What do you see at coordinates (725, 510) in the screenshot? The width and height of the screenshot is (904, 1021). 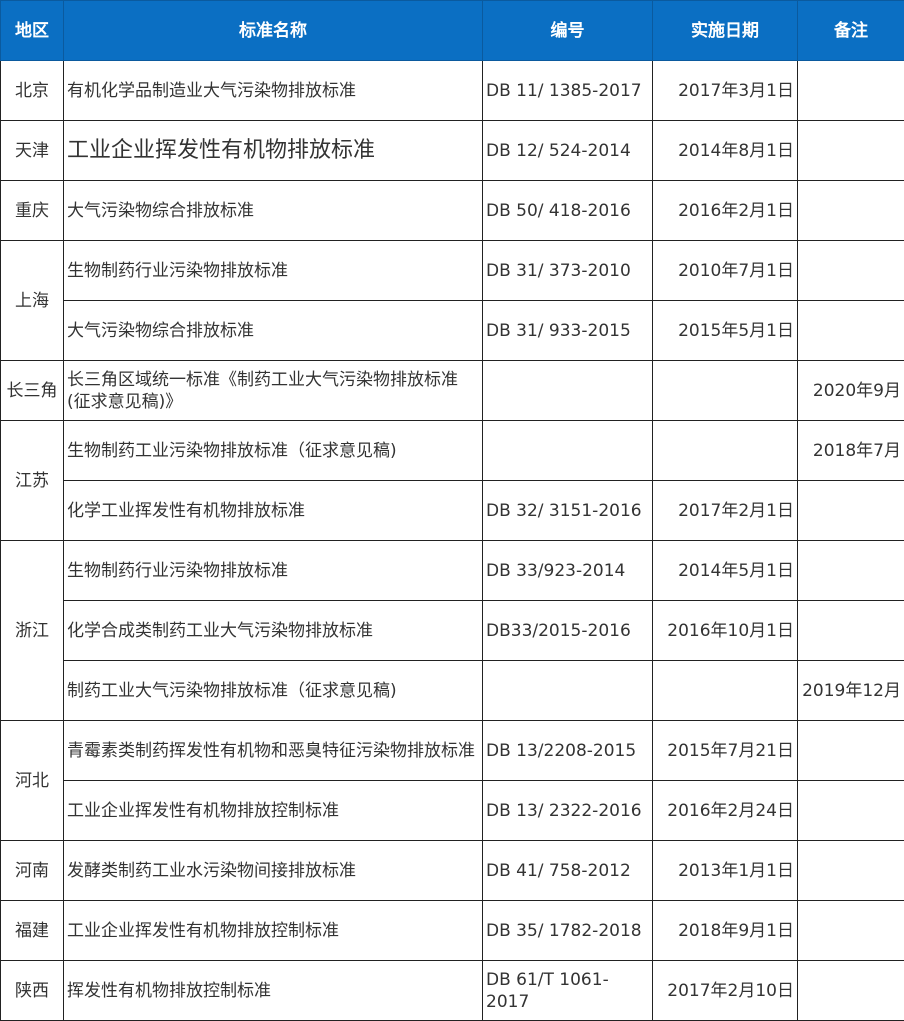 I see `effective-date-cell: 2017年2月1日` at bounding box center [725, 510].